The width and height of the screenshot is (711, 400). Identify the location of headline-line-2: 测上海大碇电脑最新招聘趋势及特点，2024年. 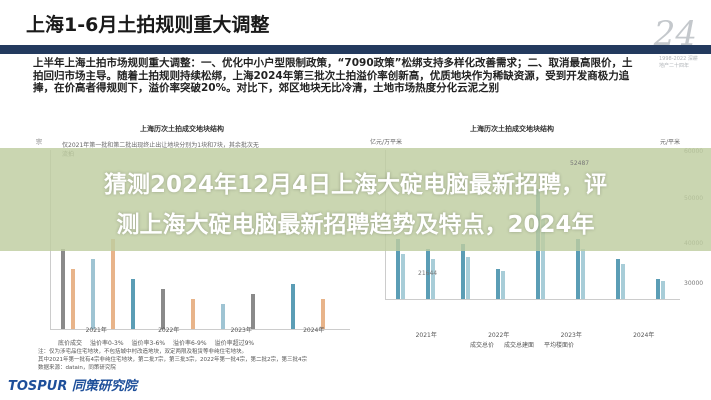
(355, 225).